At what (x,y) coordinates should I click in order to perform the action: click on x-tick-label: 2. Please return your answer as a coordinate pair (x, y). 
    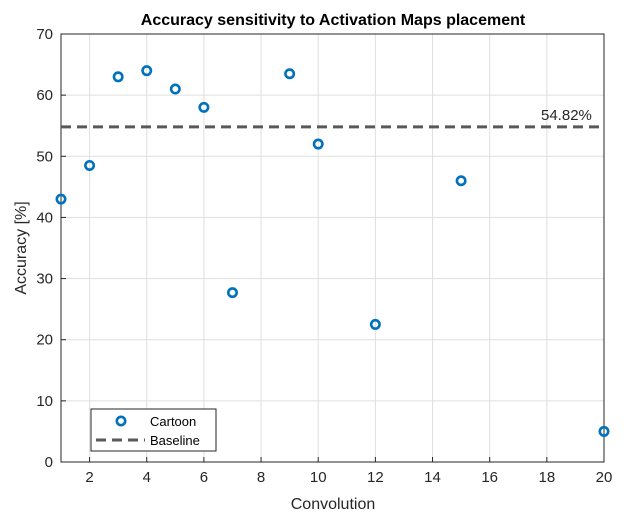
    Looking at the image, I should click on (89, 477).